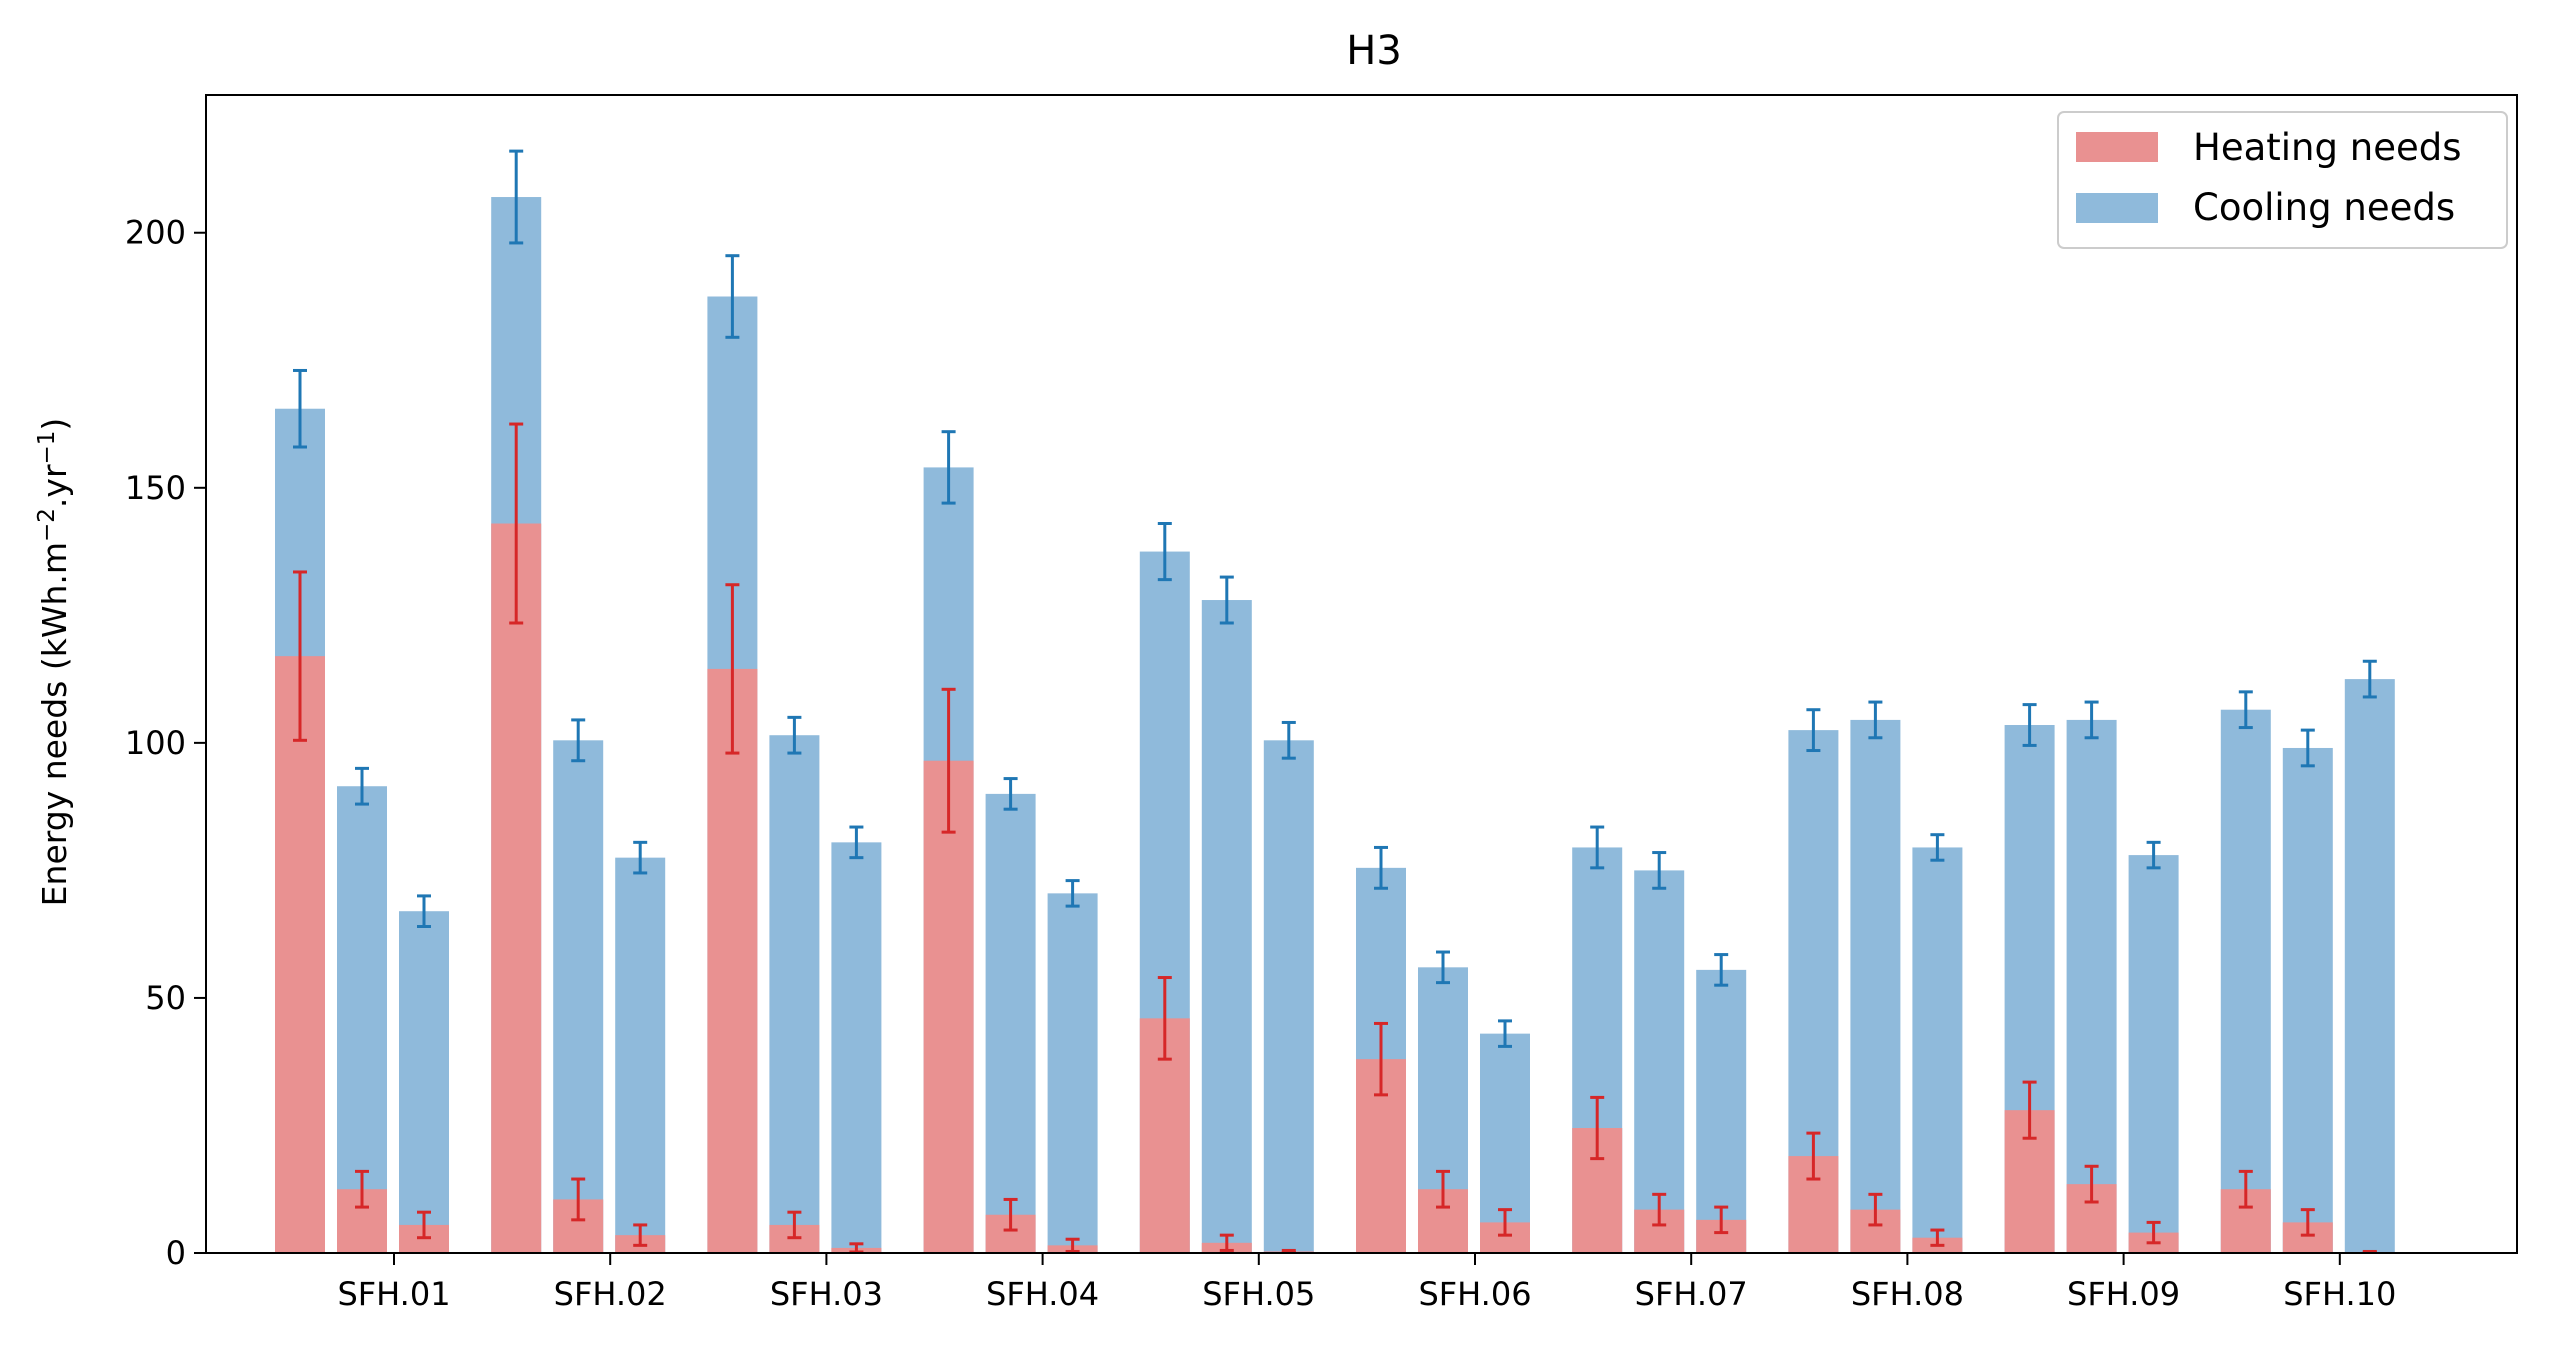 The width and height of the screenshot is (2560, 1347). What do you see at coordinates (155, 743) in the screenshot?
I see `y-tick-label: 100` at bounding box center [155, 743].